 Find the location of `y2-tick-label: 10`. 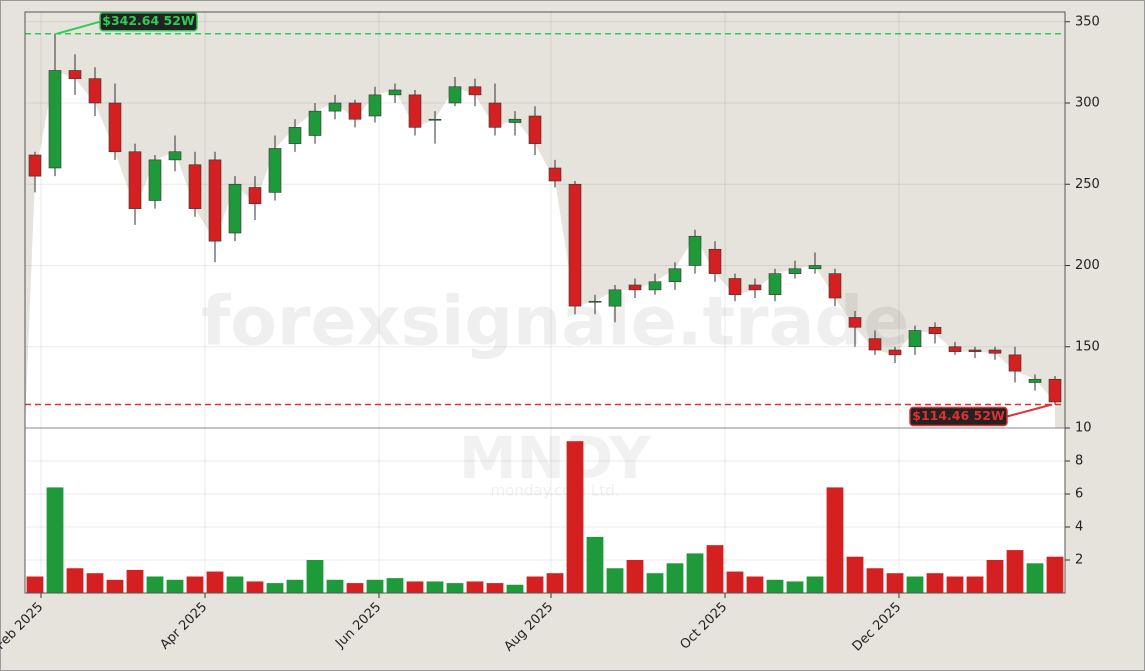

y2-tick-label: 10 is located at coordinates (1083, 428).